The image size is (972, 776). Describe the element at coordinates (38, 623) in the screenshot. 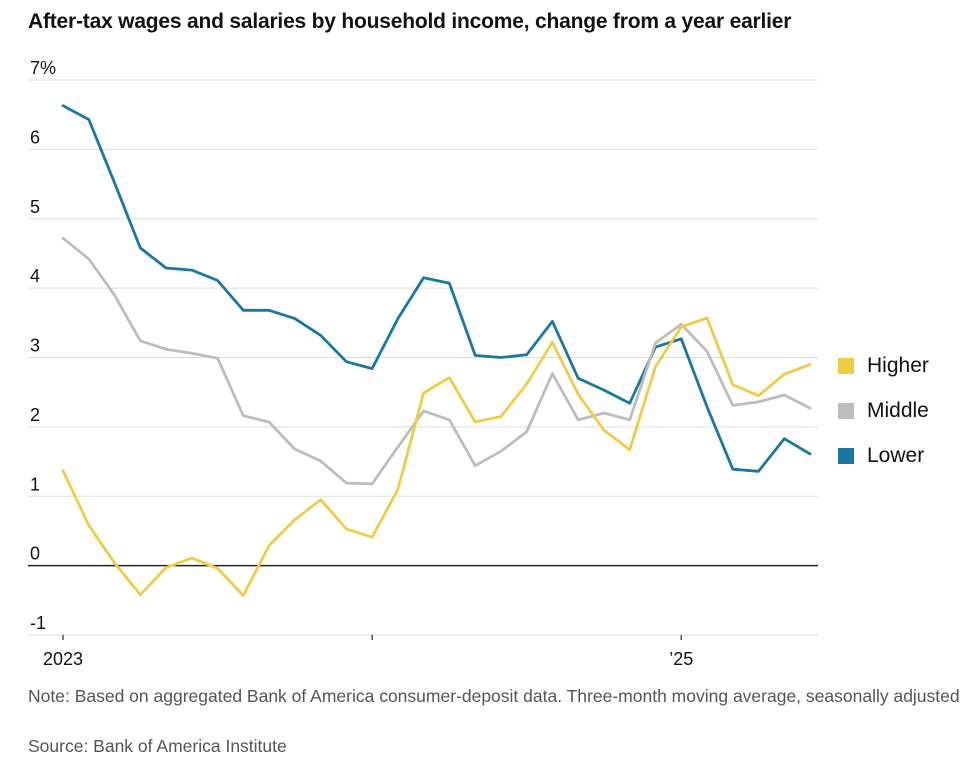

I see `y-tick-label: -1` at that location.